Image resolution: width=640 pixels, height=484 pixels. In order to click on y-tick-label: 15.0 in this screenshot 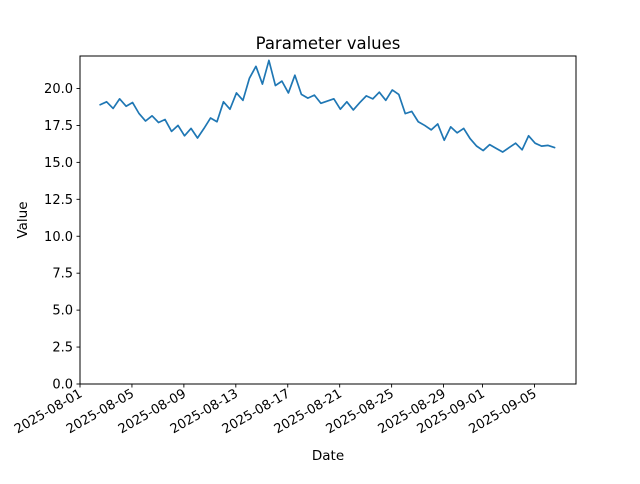, I will do `click(58, 163)`.